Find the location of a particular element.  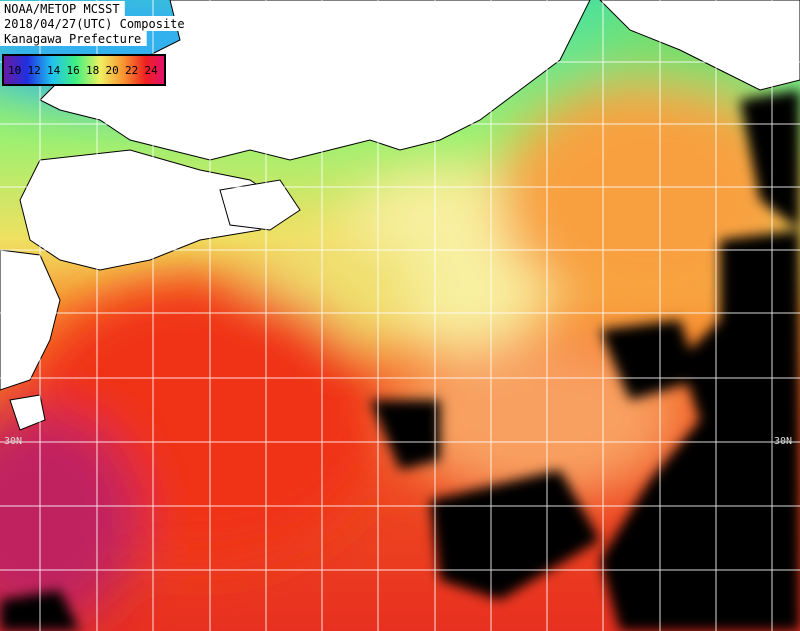

color-scale is located at coordinates (84, 70).